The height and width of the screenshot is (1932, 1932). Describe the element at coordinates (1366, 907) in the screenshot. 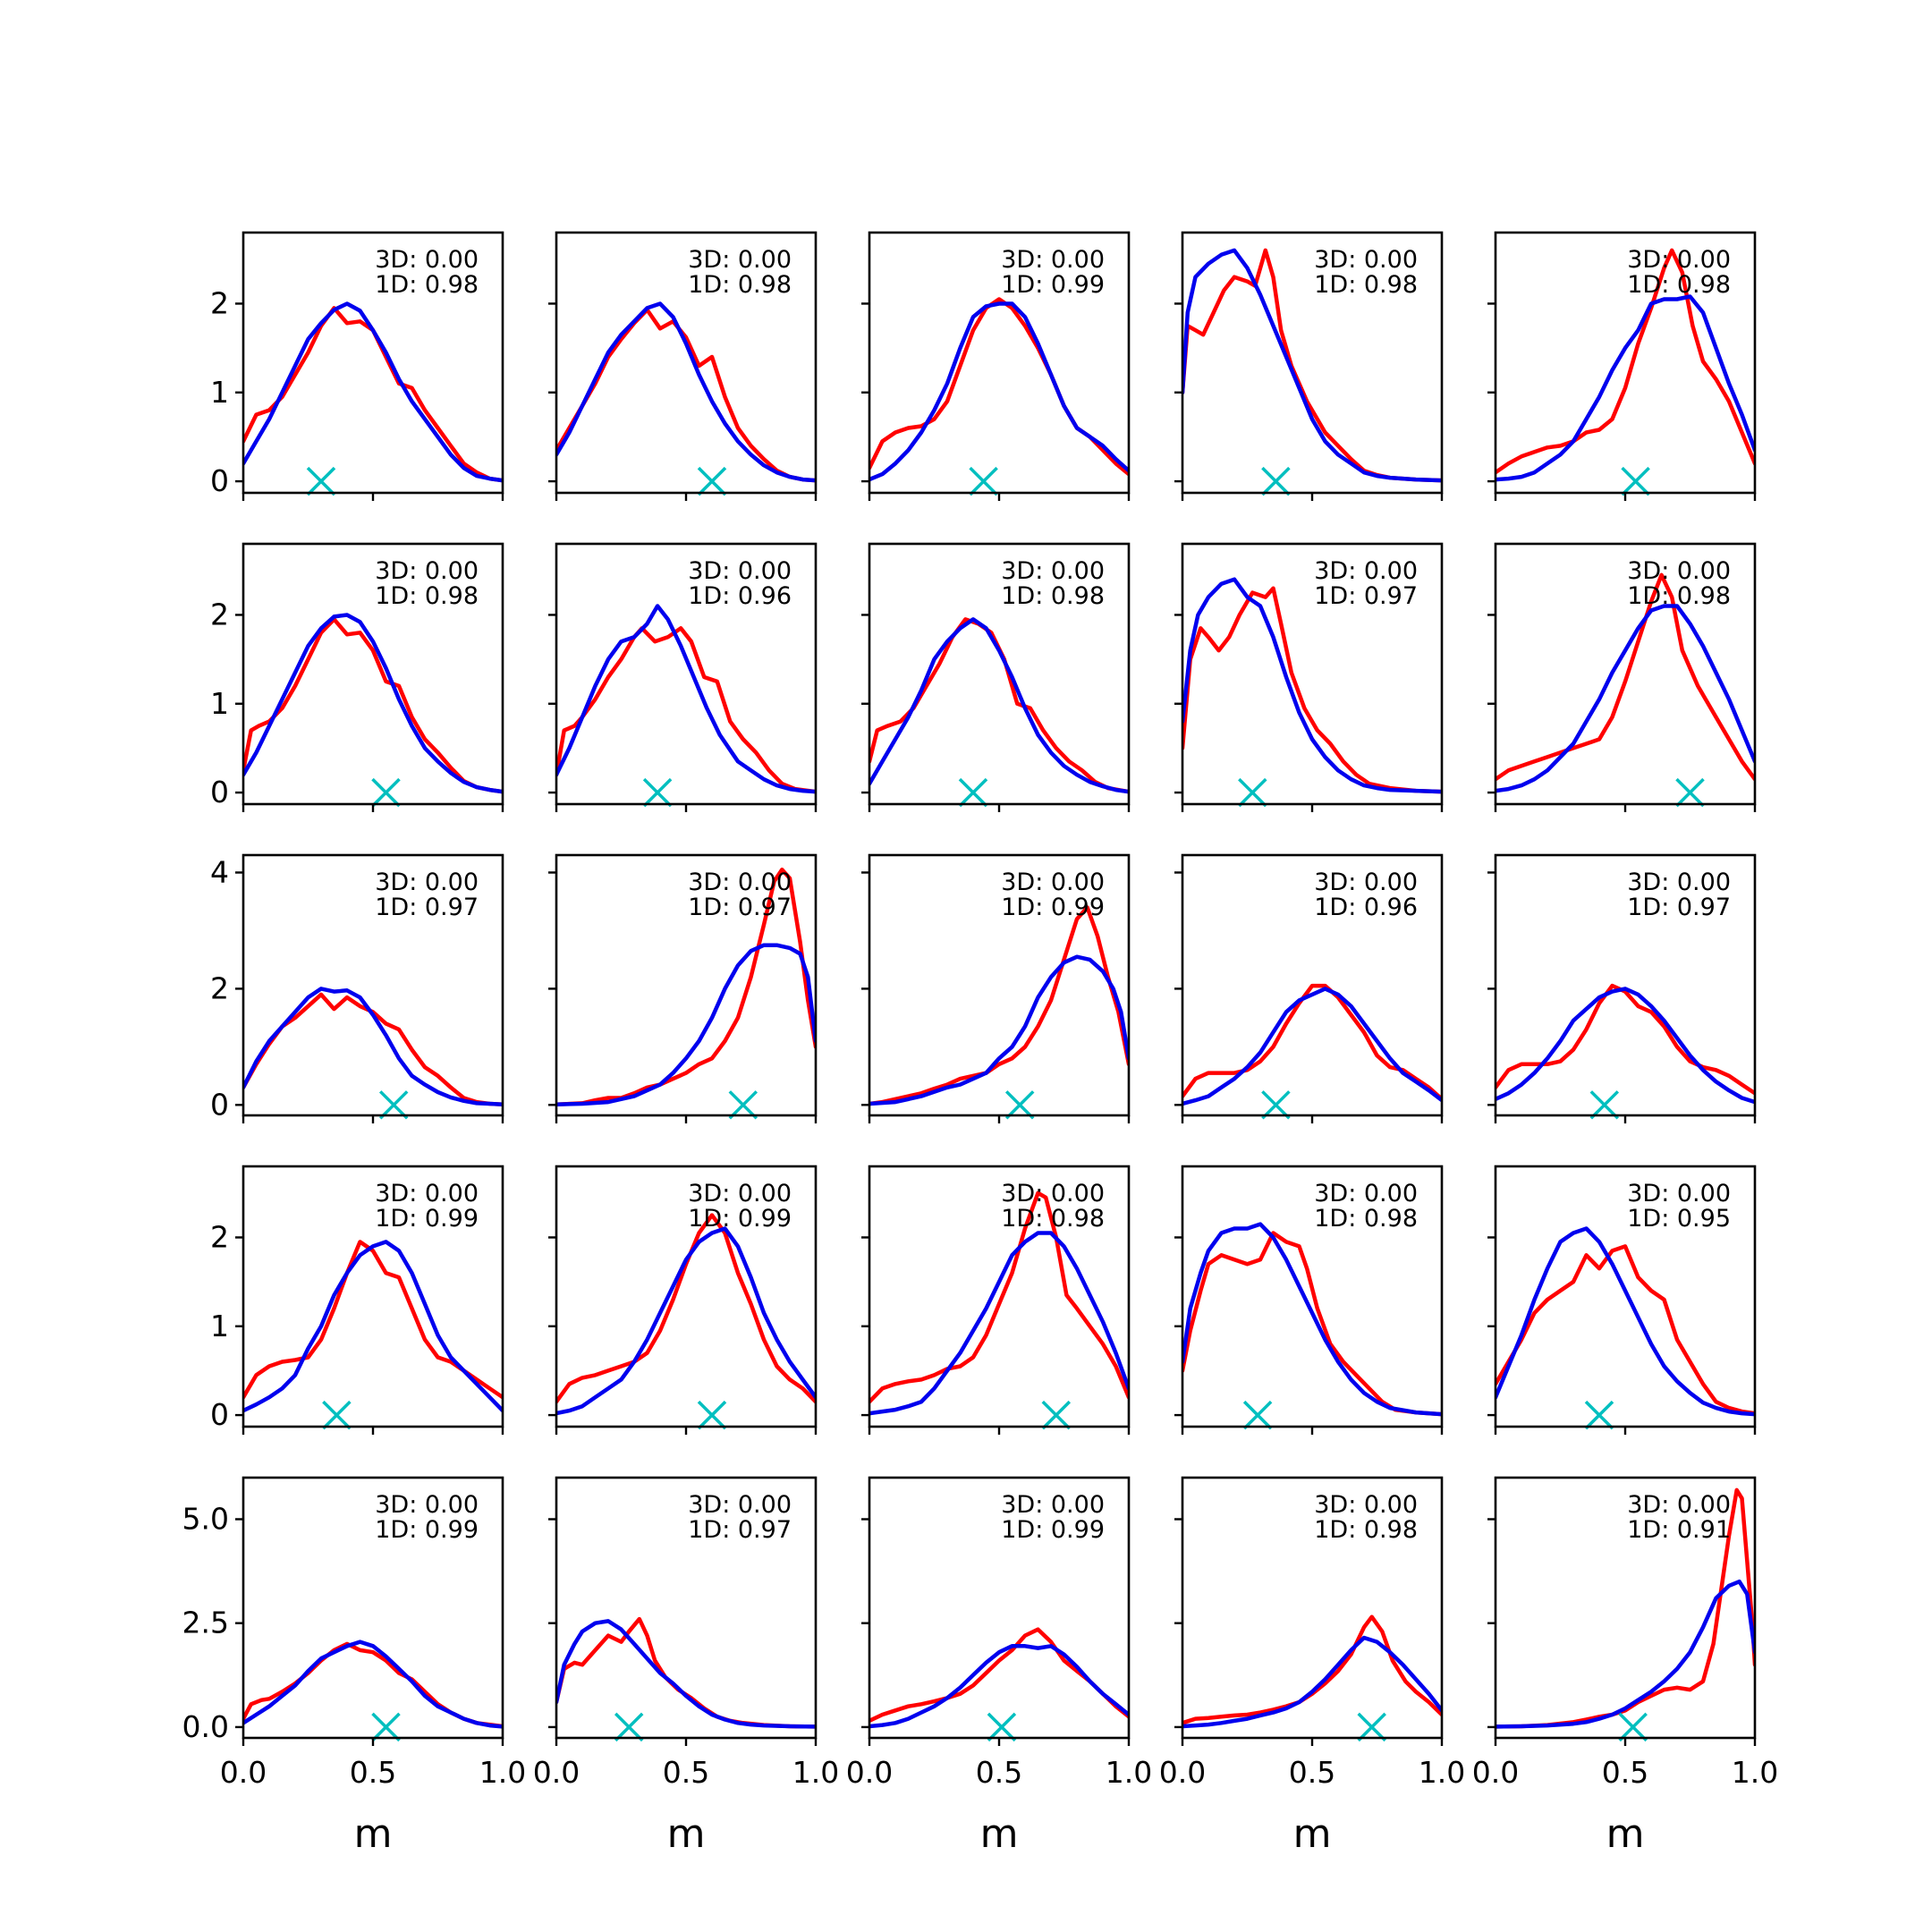

I see `annotation-1d: 1D: 0.96` at that location.